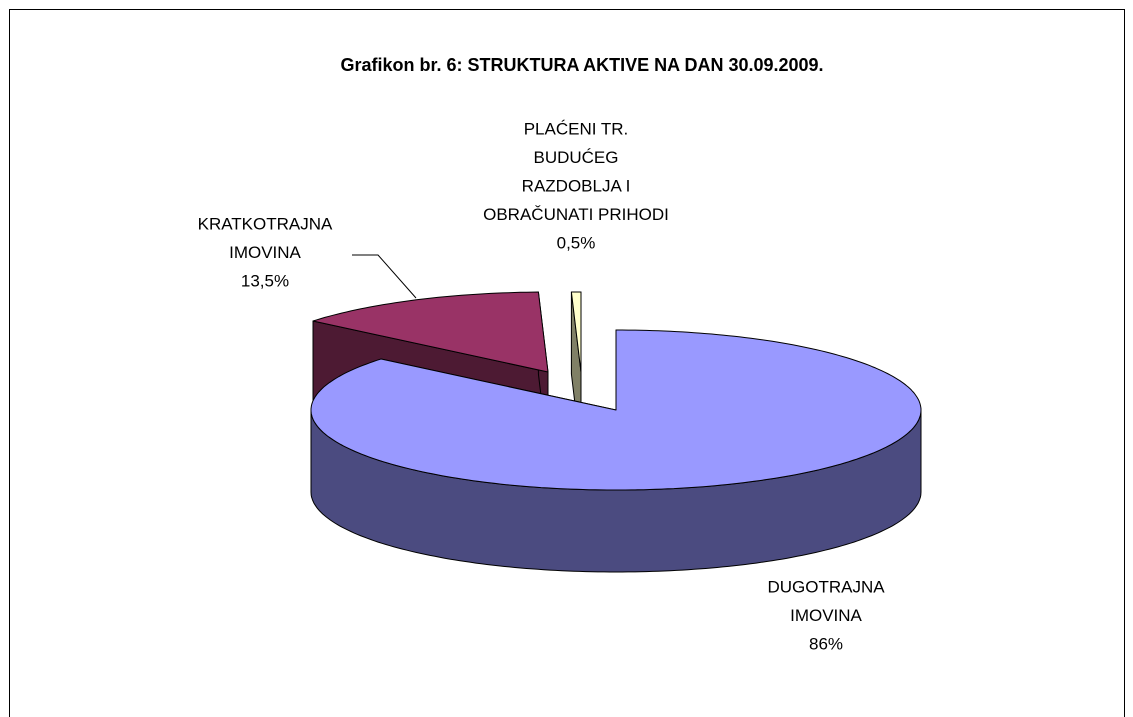 The image size is (1133, 717). Describe the element at coordinates (576, 185) in the screenshot. I see `slice-label: RAZDOBLJA I` at that location.